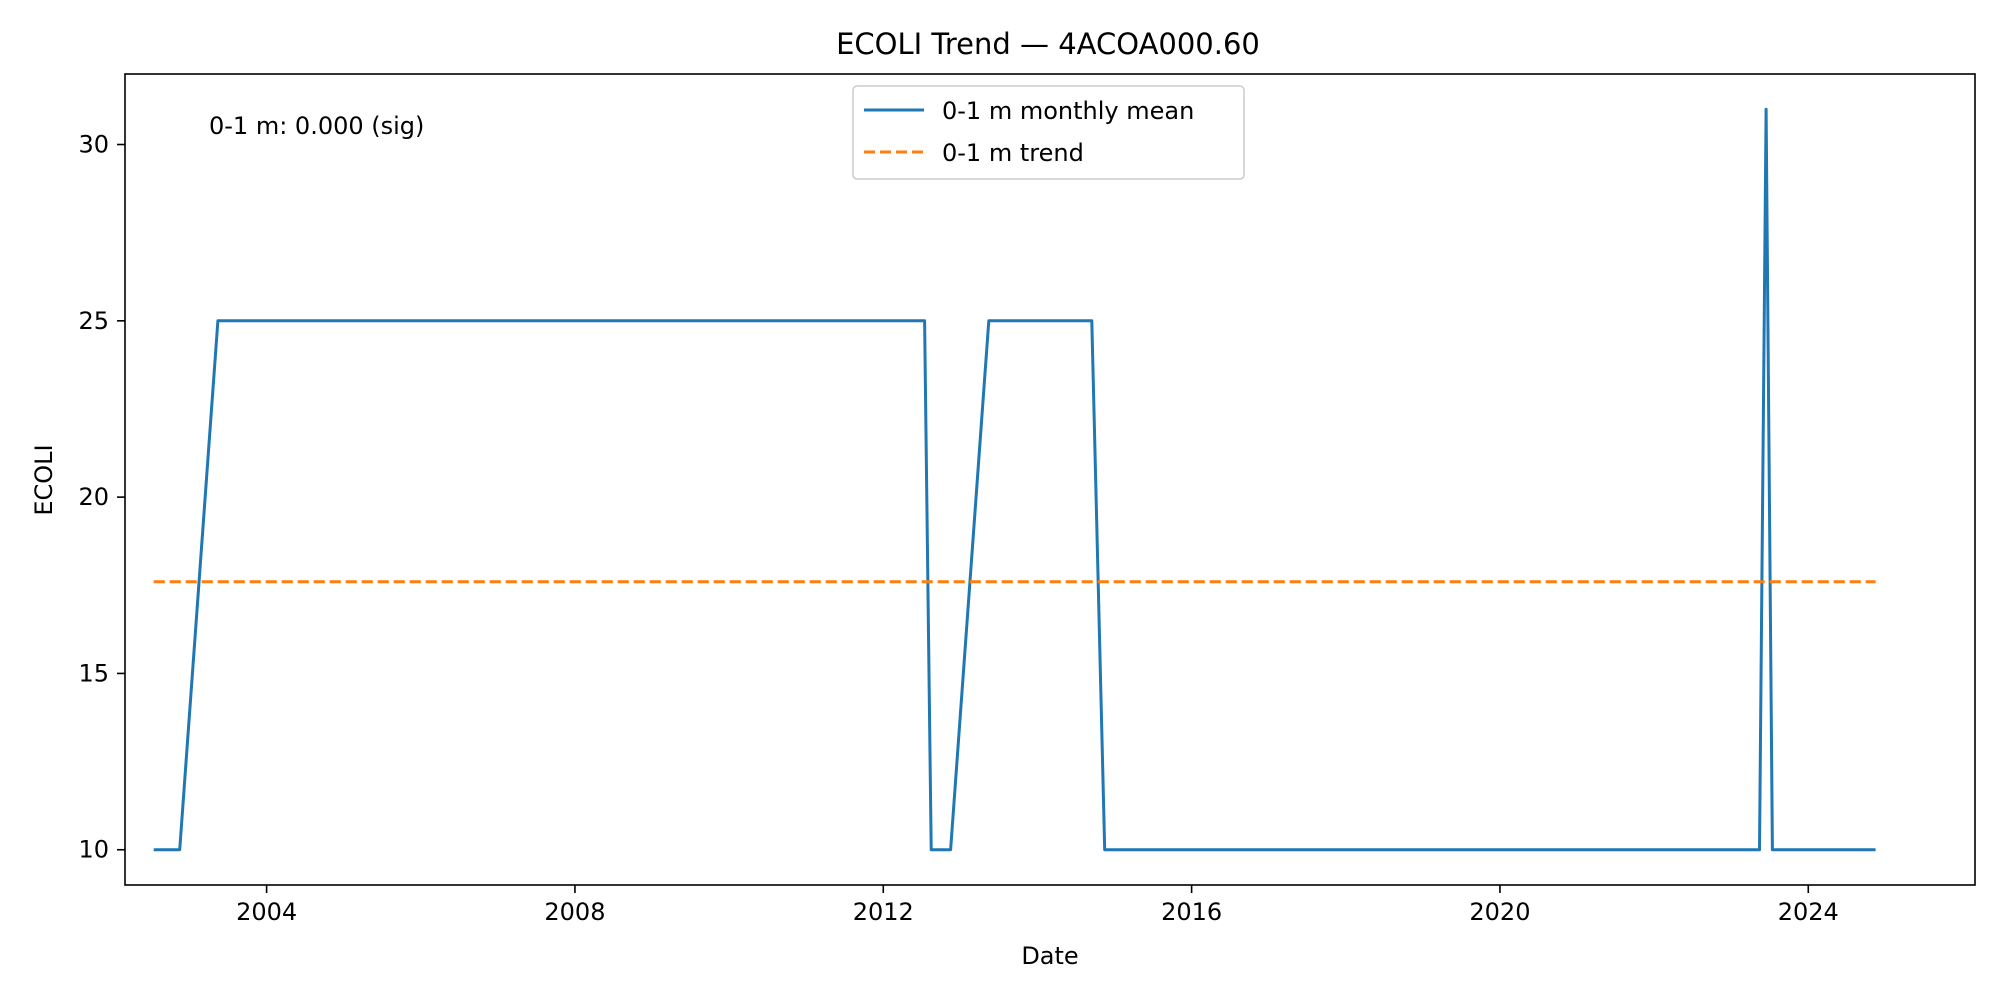  What do you see at coordinates (93, 497) in the screenshot?
I see `y-tick-label: 20` at bounding box center [93, 497].